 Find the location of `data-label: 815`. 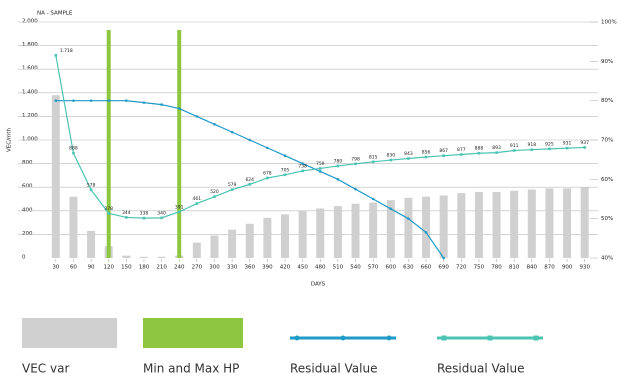

data-label: 815 is located at coordinates (373, 157).